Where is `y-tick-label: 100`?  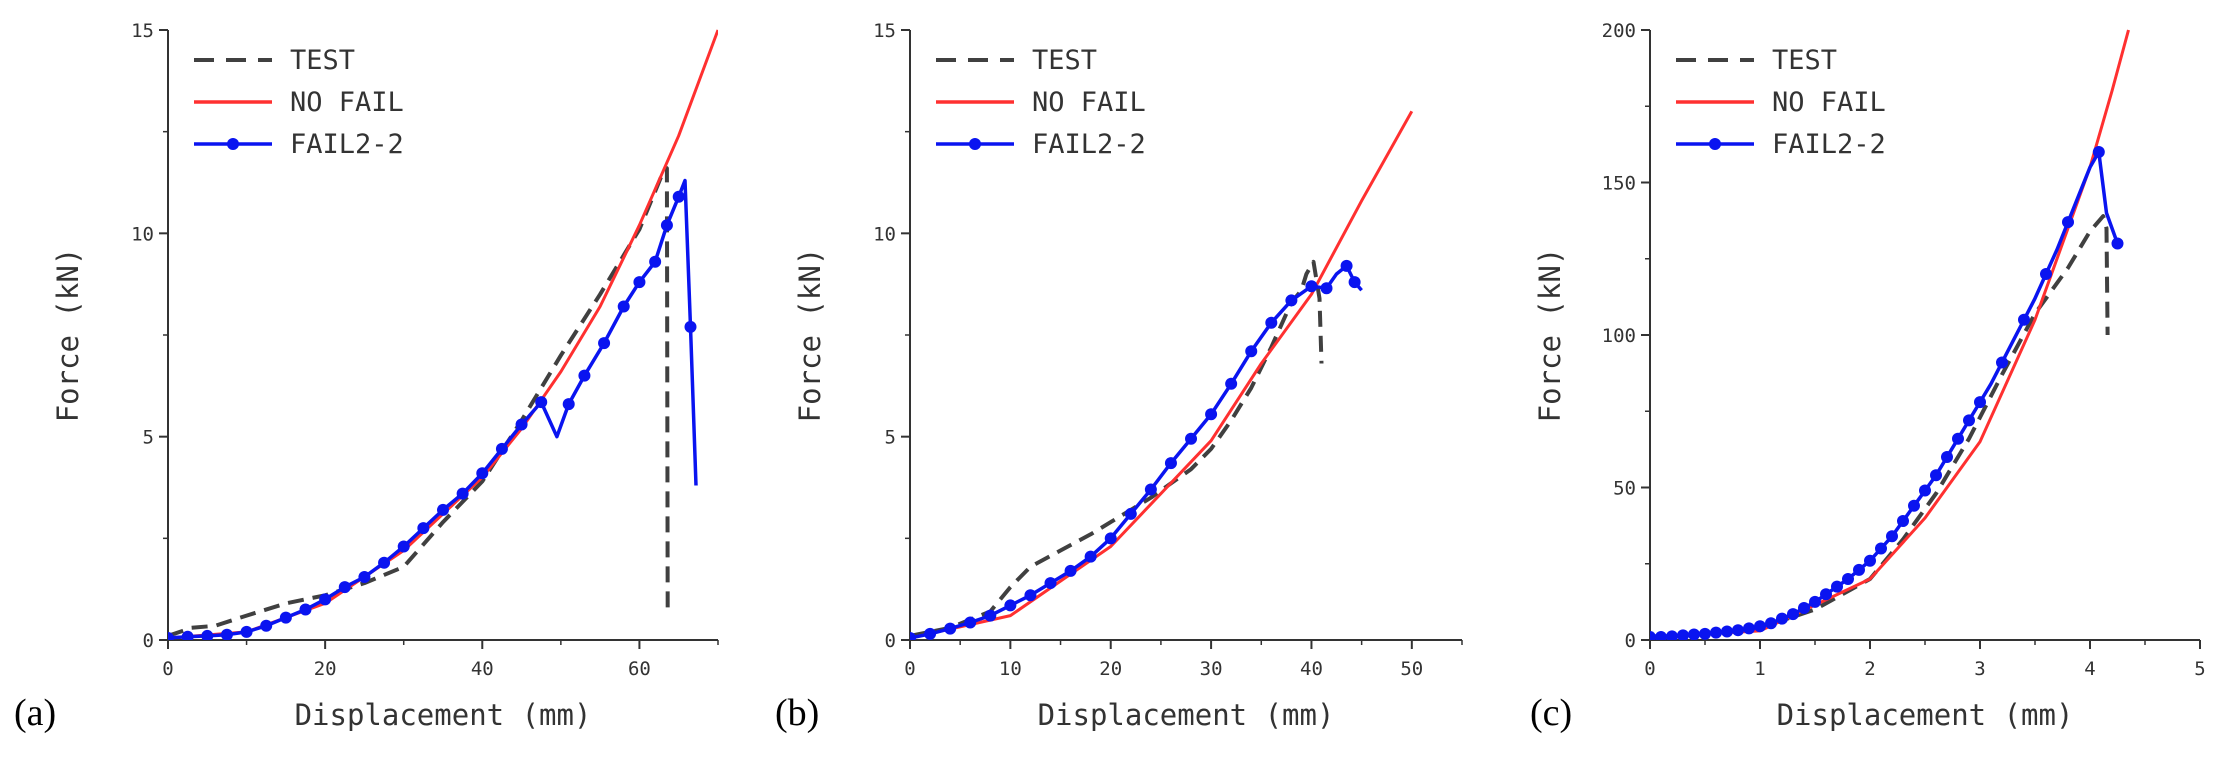
y-tick-label: 100 is located at coordinates (1619, 336).